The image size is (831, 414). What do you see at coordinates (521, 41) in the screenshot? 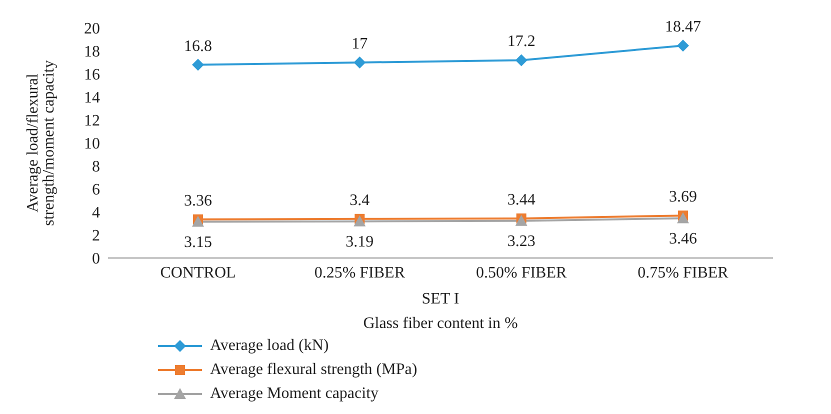
I see `data-label: 17.2` at bounding box center [521, 41].